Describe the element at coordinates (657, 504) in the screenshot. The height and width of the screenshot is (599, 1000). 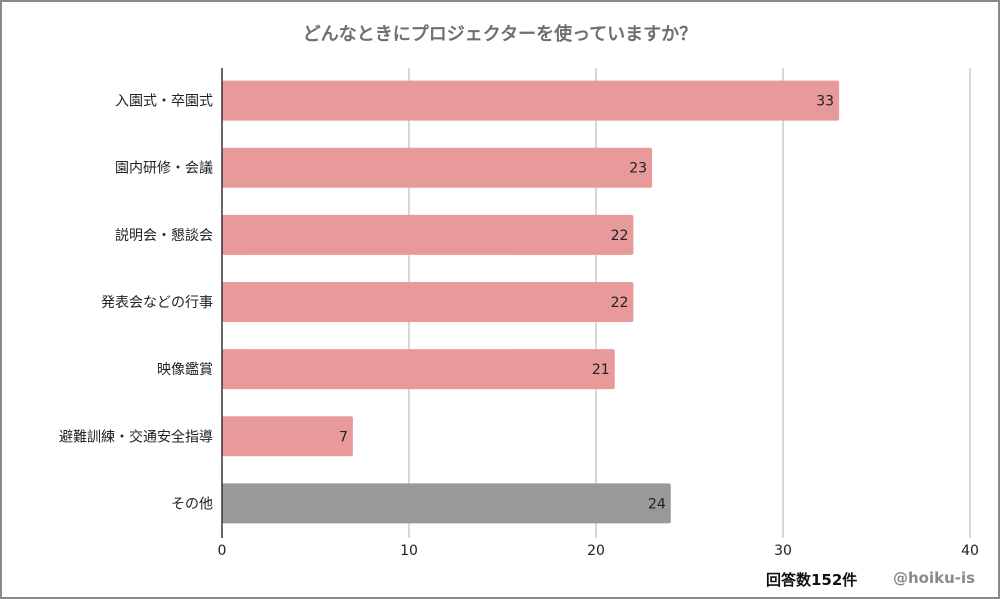
I see `data-label: 24` at that location.